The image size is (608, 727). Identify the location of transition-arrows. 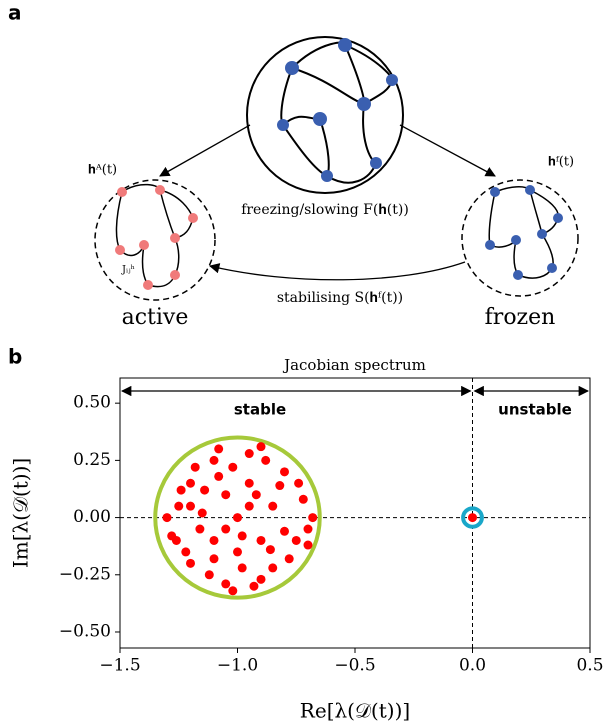
(327, 202).